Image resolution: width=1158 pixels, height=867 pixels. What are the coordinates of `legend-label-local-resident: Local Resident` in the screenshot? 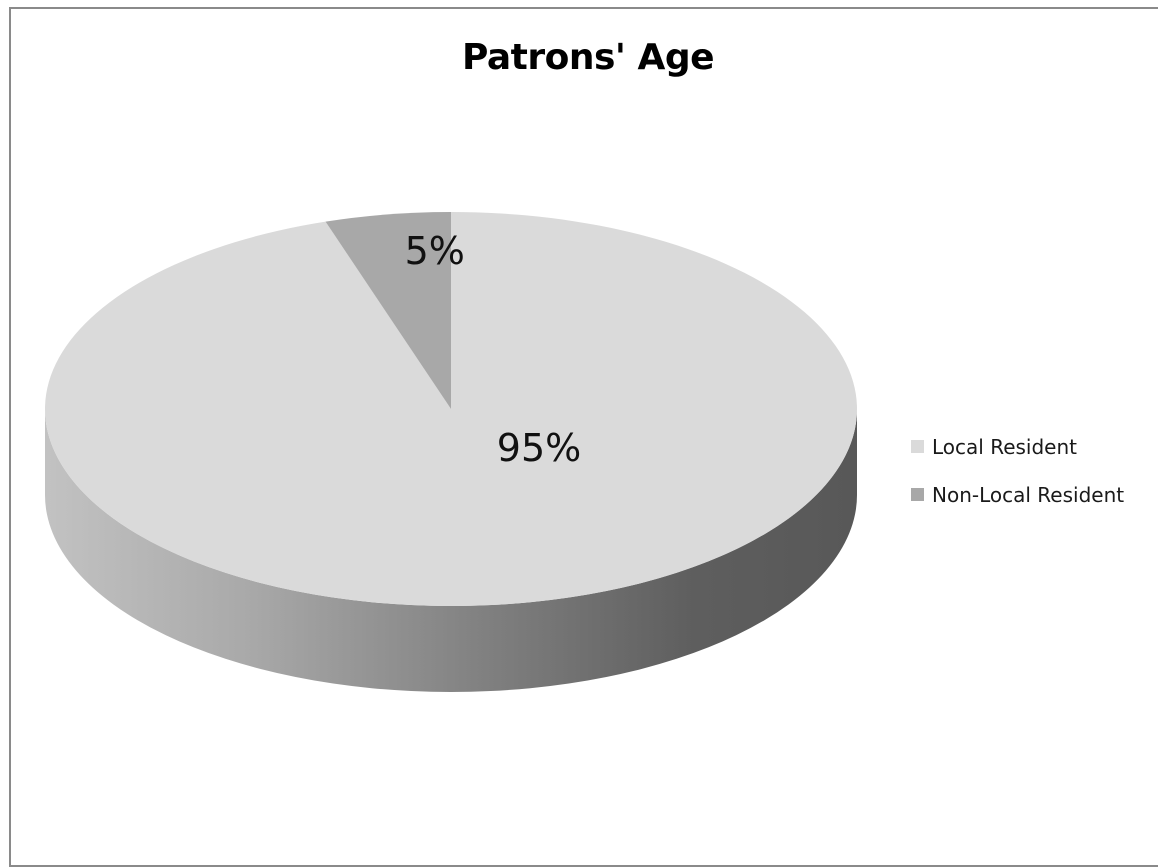 It's located at (1004, 446).